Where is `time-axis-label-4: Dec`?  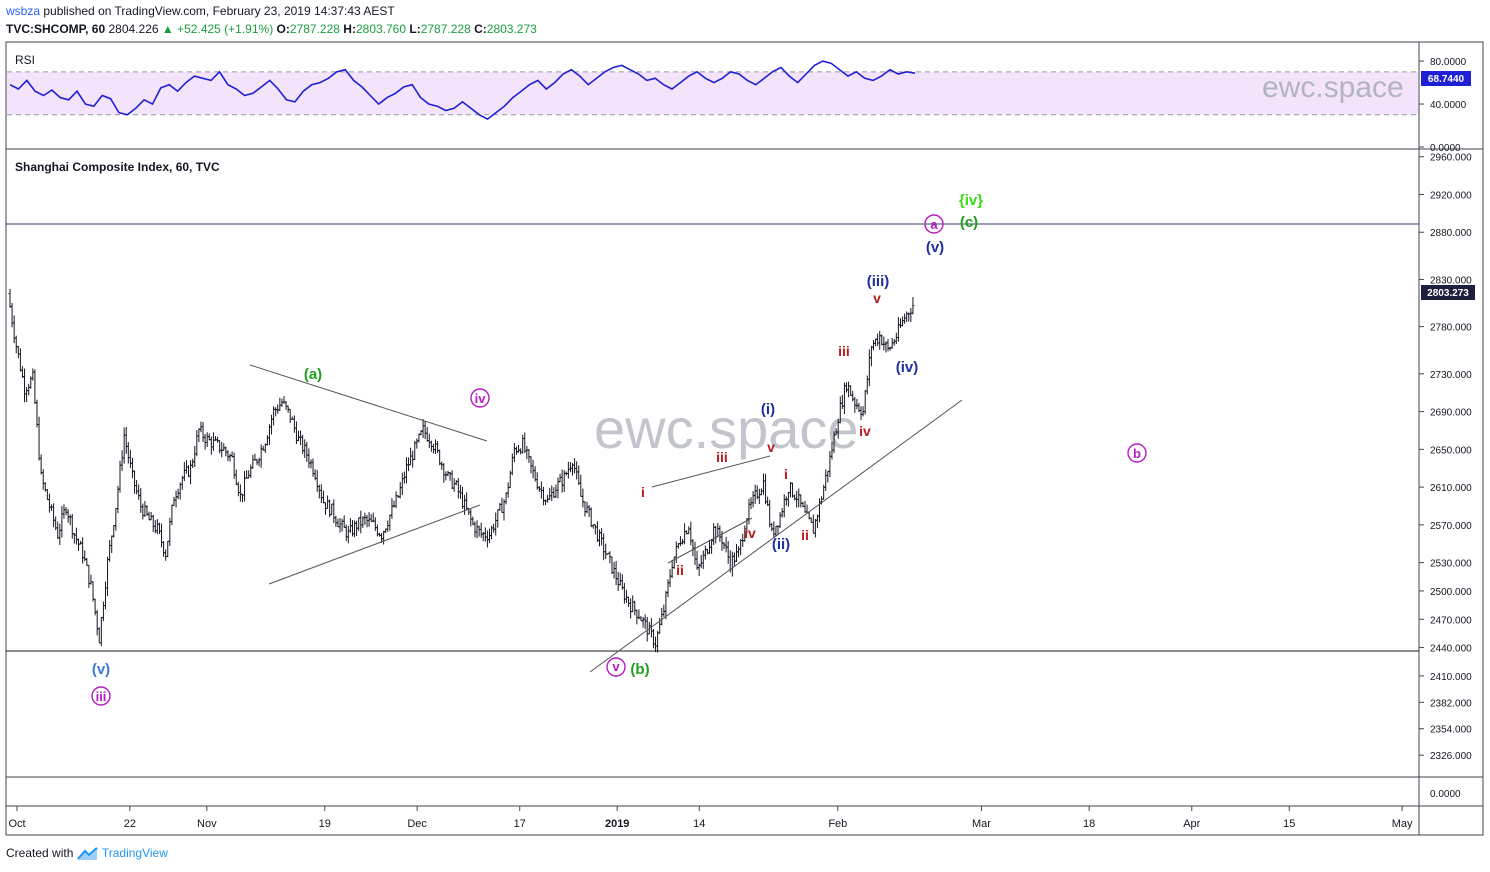
time-axis-label-4: Dec is located at coordinates (417, 824).